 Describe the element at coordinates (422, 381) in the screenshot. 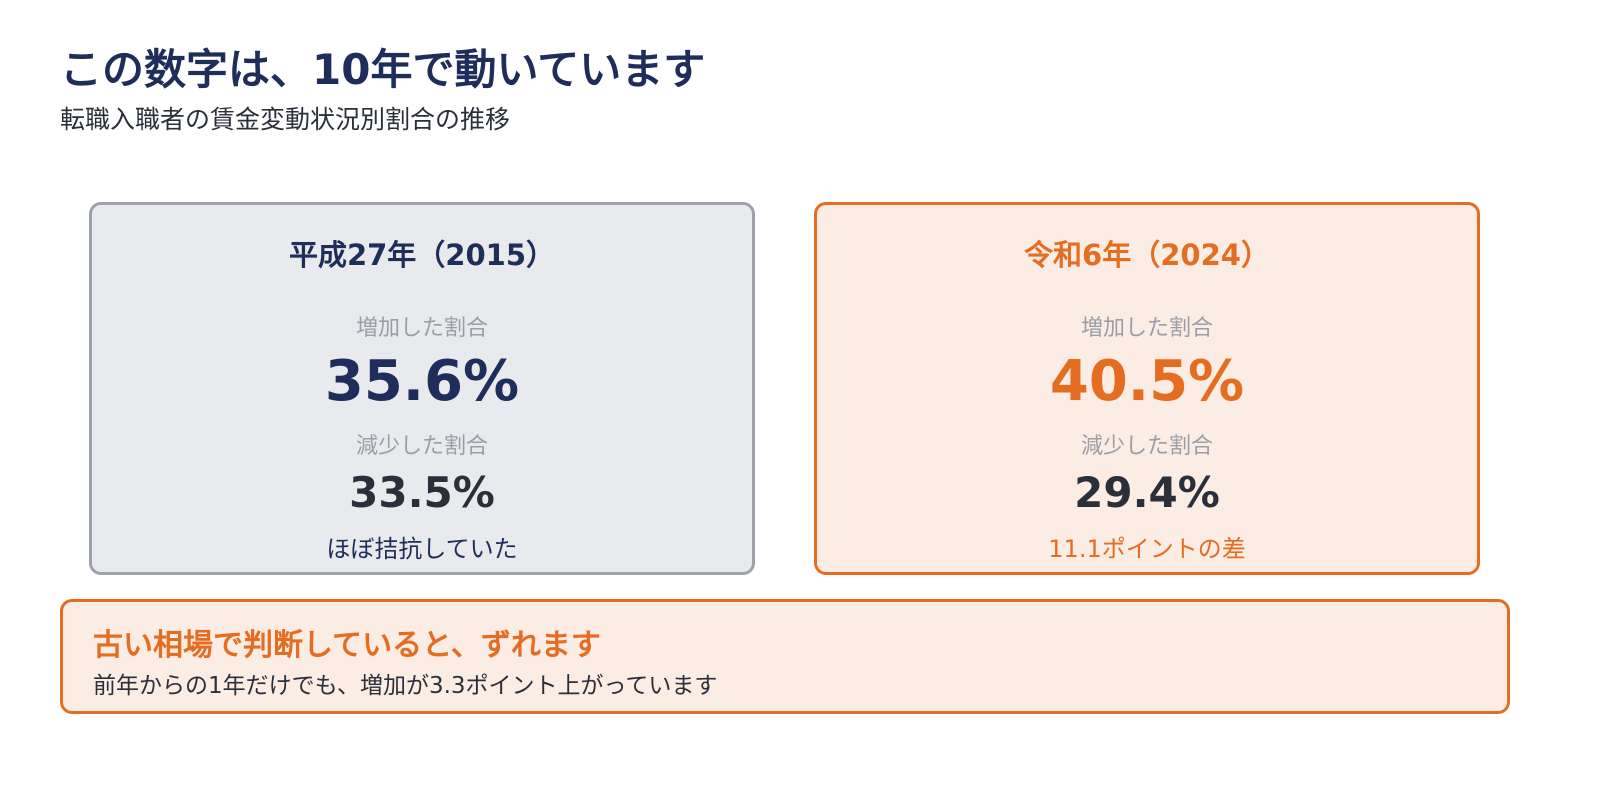

I see `increase-value: 35.6%` at that location.